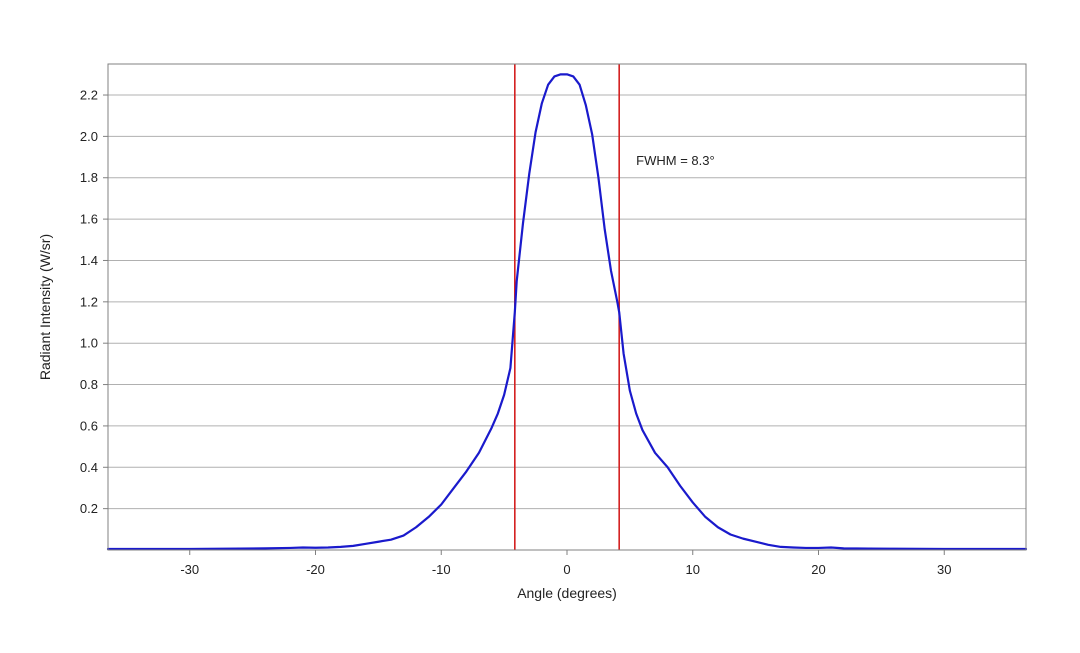 This screenshot has width=1080, height=653. What do you see at coordinates (89, 384) in the screenshot?
I see `y-tick-label: 0.8` at bounding box center [89, 384].